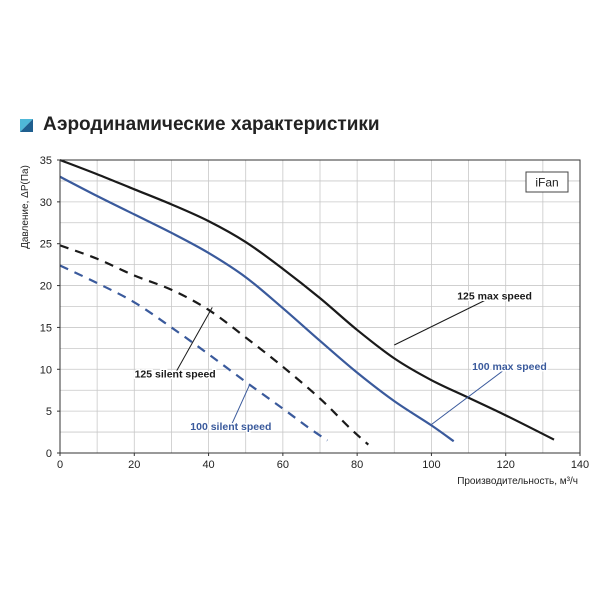 This screenshot has height=600, width=600. What do you see at coordinates (211, 124) in the screenshot?
I see `page-title: Аэродинамические характеристики` at bounding box center [211, 124].